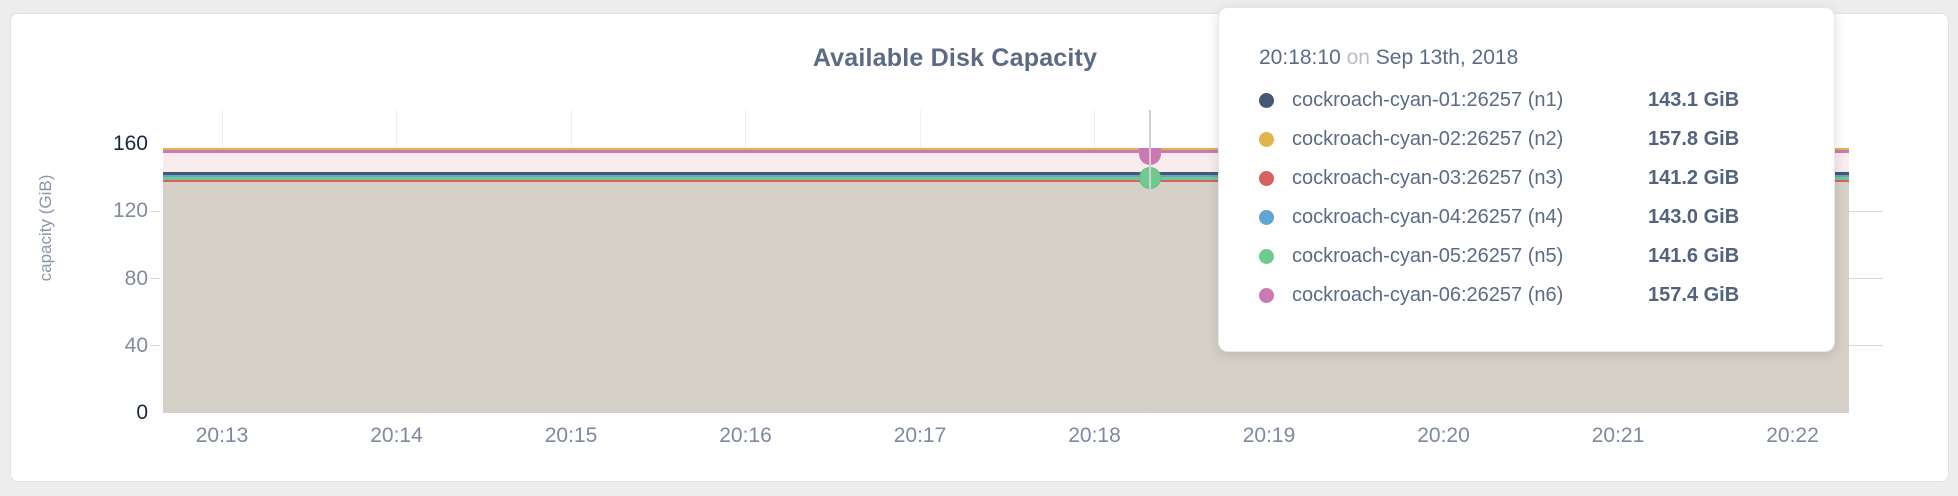  What do you see at coordinates (1269, 435) in the screenshot?
I see `x-tick-label: 20:19` at bounding box center [1269, 435].